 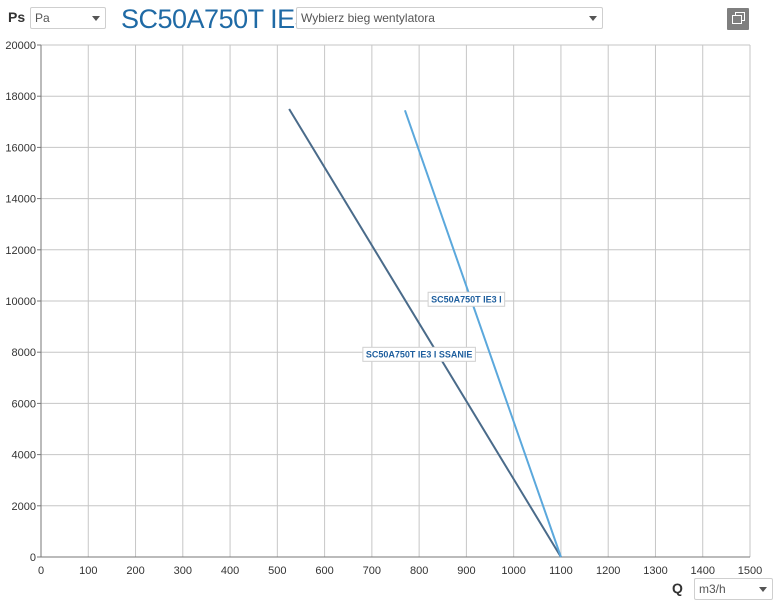 What do you see at coordinates (677, 588) in the screenshot?
I see `x-axis-symbol: Q` at bounding box center [677, 588].